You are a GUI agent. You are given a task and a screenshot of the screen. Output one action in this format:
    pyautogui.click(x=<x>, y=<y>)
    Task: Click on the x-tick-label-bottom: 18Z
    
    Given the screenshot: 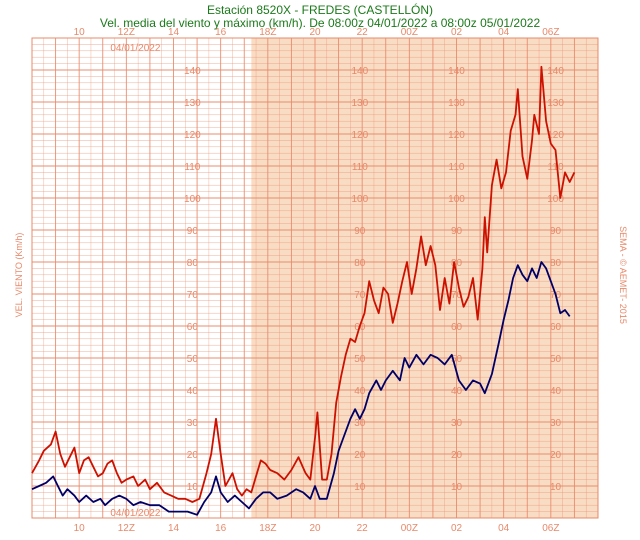 What is the action you would take?
    pyautogui.click(x=267, y=528)
    